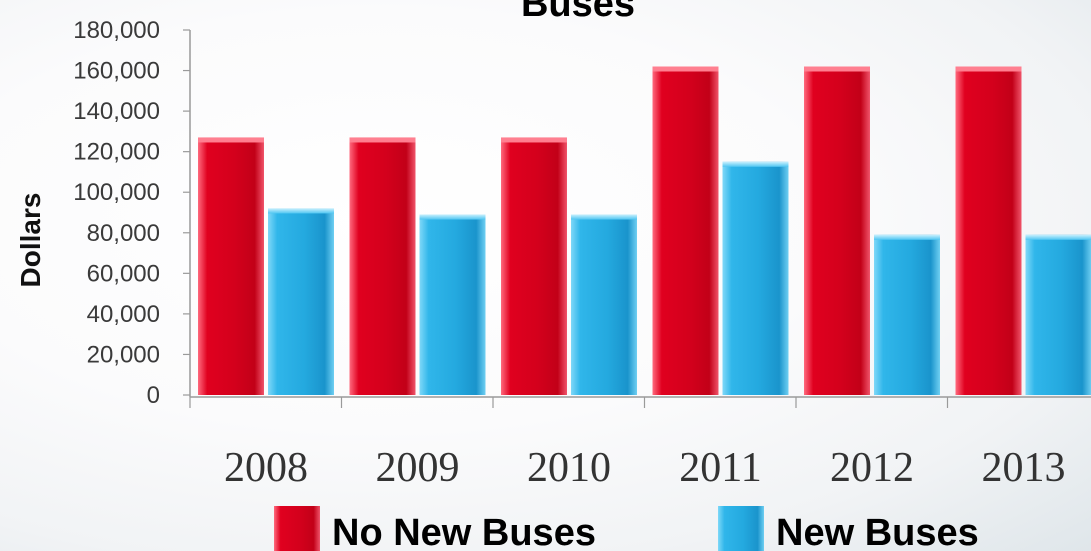 This screenshot has width=1091, height=551. Describe the element at coordinates (877, 531) in the screenshot. I see `legend-label: New Buses` at that location.